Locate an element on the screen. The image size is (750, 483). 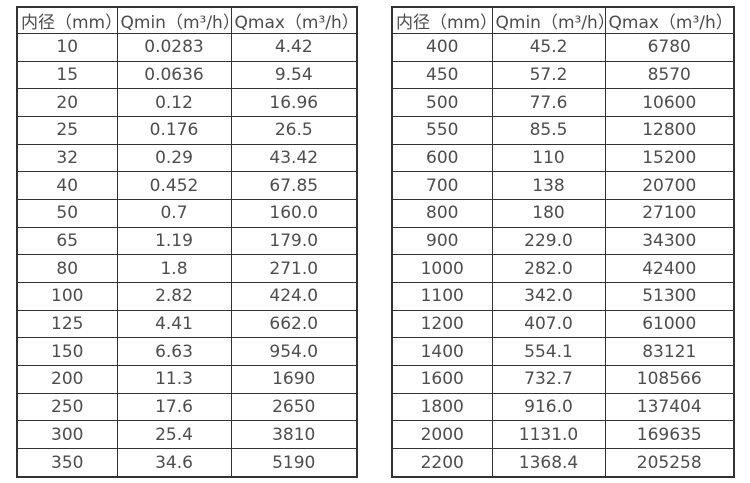
table-row: 80 1.8 271.0 is located at coordinates (187, 269).